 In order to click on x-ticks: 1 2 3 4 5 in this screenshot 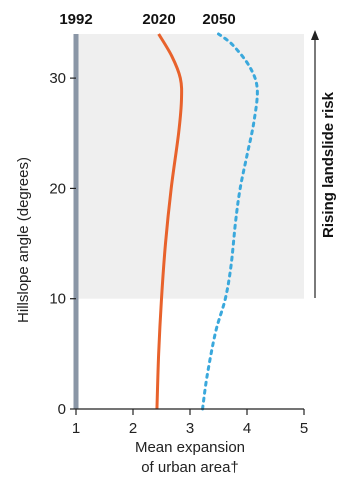, I will do `click(190, 423)`.